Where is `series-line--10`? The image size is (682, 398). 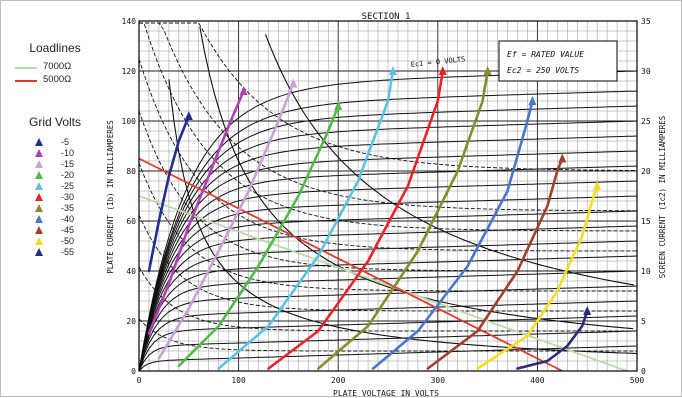
series-line--10 is located at coordinates (196, 212).